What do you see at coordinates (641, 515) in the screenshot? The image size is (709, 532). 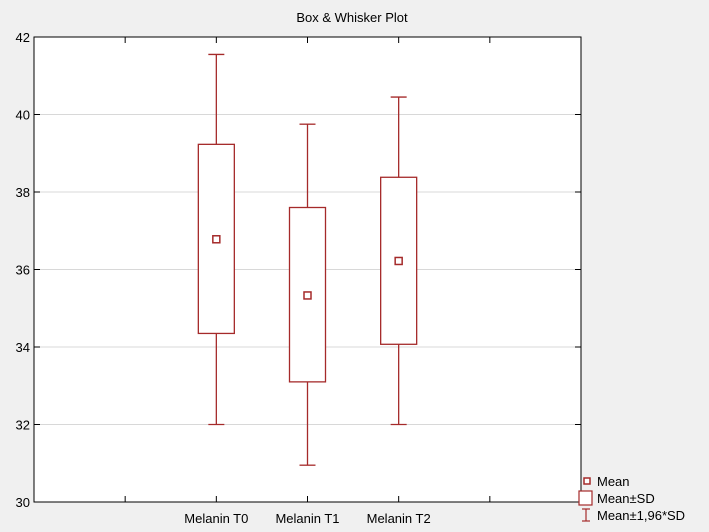 I see `legend-label: Mean±1,96*SD` at bounding box center [641, 515].